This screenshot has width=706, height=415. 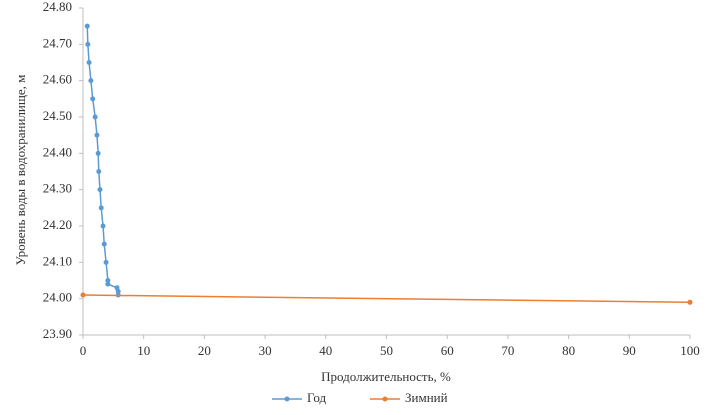 I want to click on y-tick-label: 24.50, so click(x=57, y=115).